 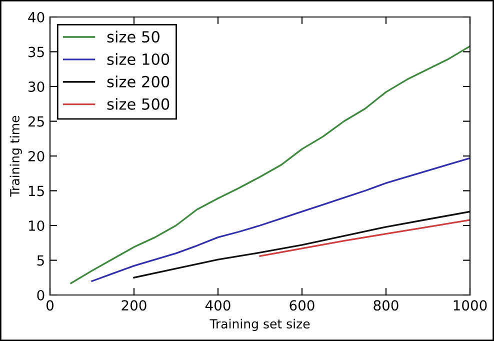 I want to click on x-tick-label: 600, so click(x=302, y=305).